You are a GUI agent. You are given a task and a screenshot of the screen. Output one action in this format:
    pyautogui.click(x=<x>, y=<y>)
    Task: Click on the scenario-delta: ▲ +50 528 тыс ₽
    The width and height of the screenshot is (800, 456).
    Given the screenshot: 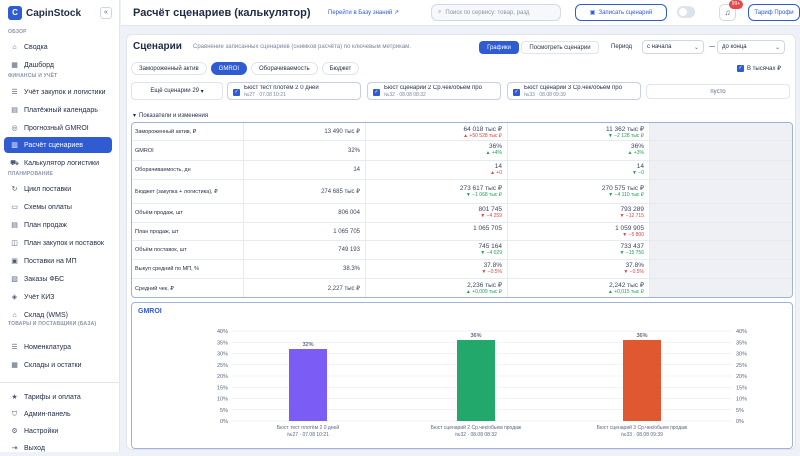 What is the action you would take?
    pyautogui.click(x=482, y=136)
    